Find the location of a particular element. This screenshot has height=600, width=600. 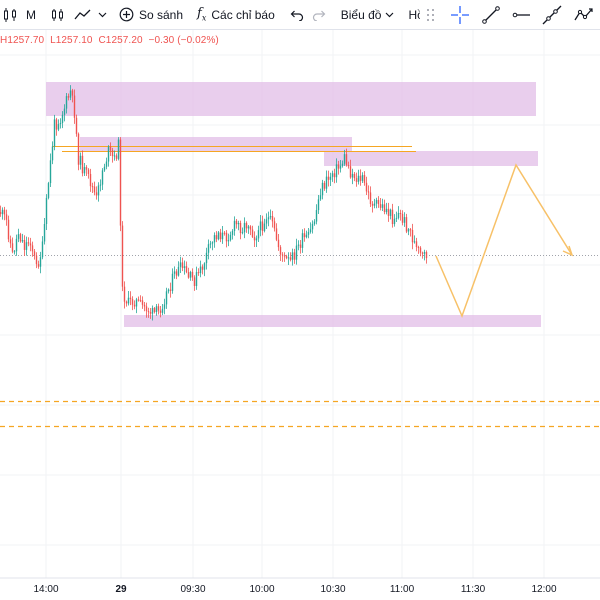

resistance-zone-right is located at coordinates (431, 158).